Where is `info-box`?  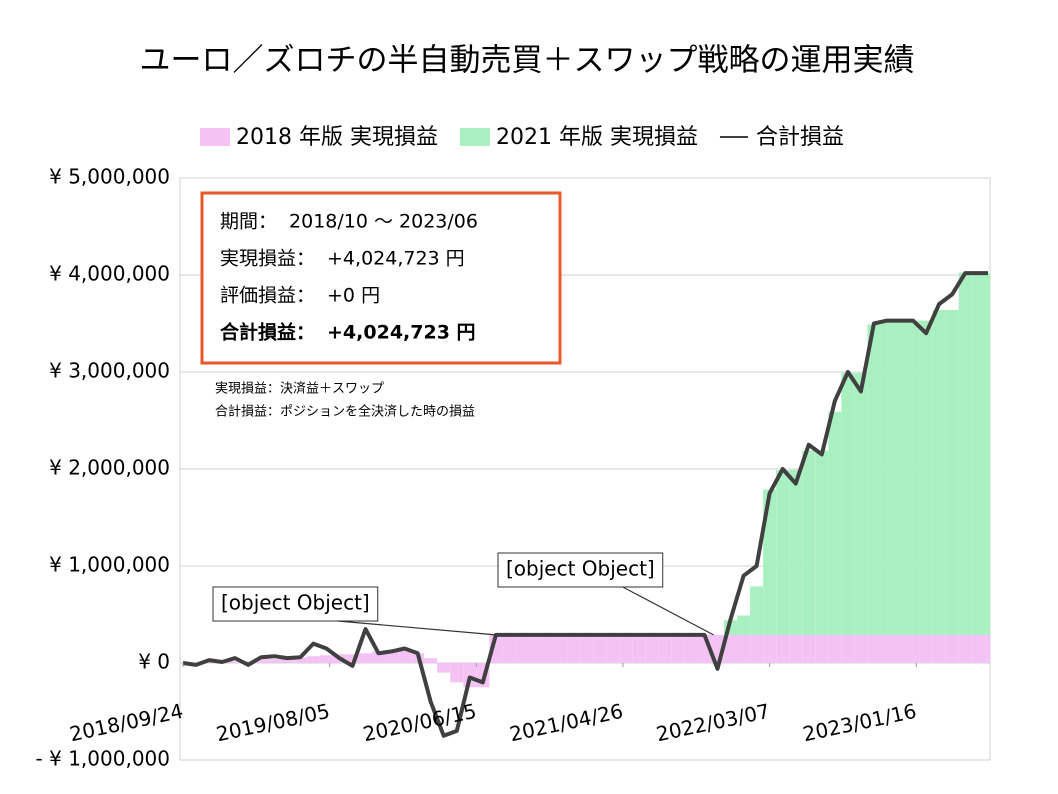
info-box is located at coordinates (381, 278).